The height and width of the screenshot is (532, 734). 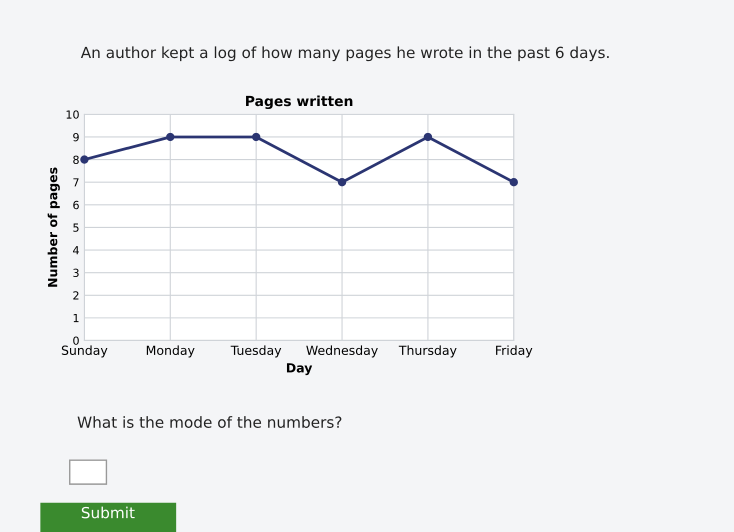 What do you see at coordinates (299, 102) in the screenshot?
I see `chart-title: Pages written` at bounding box center [299, 102].